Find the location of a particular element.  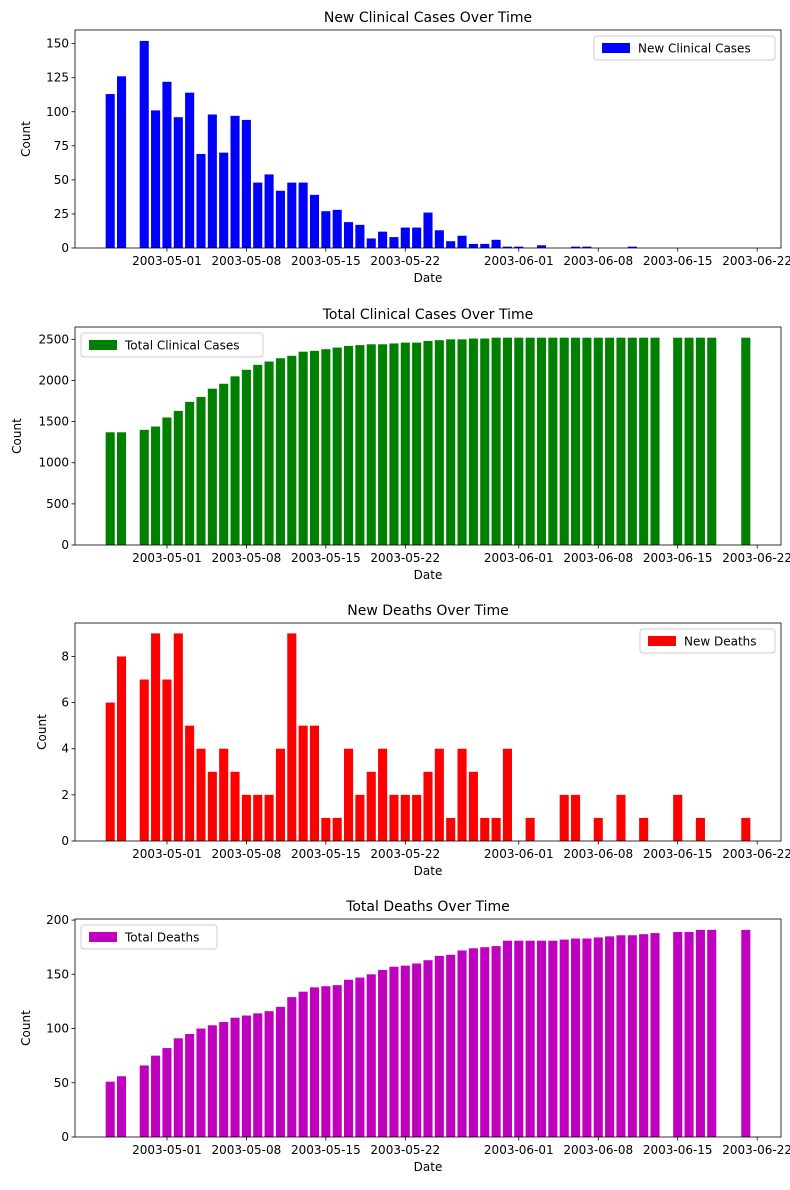

y-tick-label: 1500 is located at coordinates (53, 422).